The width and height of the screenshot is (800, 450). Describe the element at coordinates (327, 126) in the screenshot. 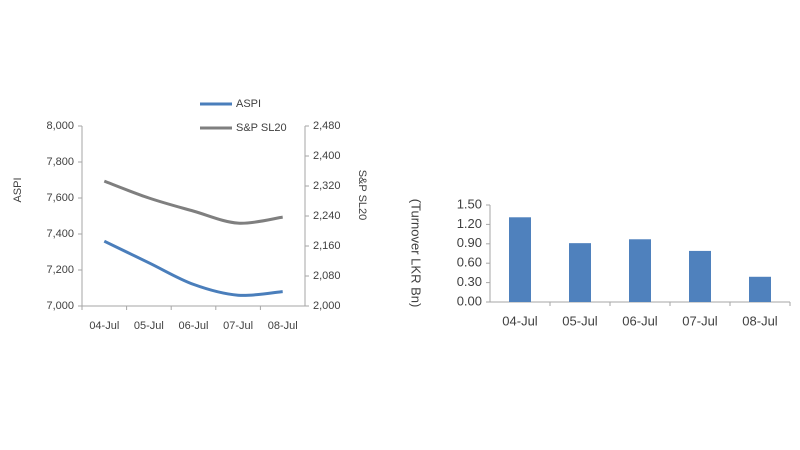

I see `y2-tick-label: 2,480` at that location.